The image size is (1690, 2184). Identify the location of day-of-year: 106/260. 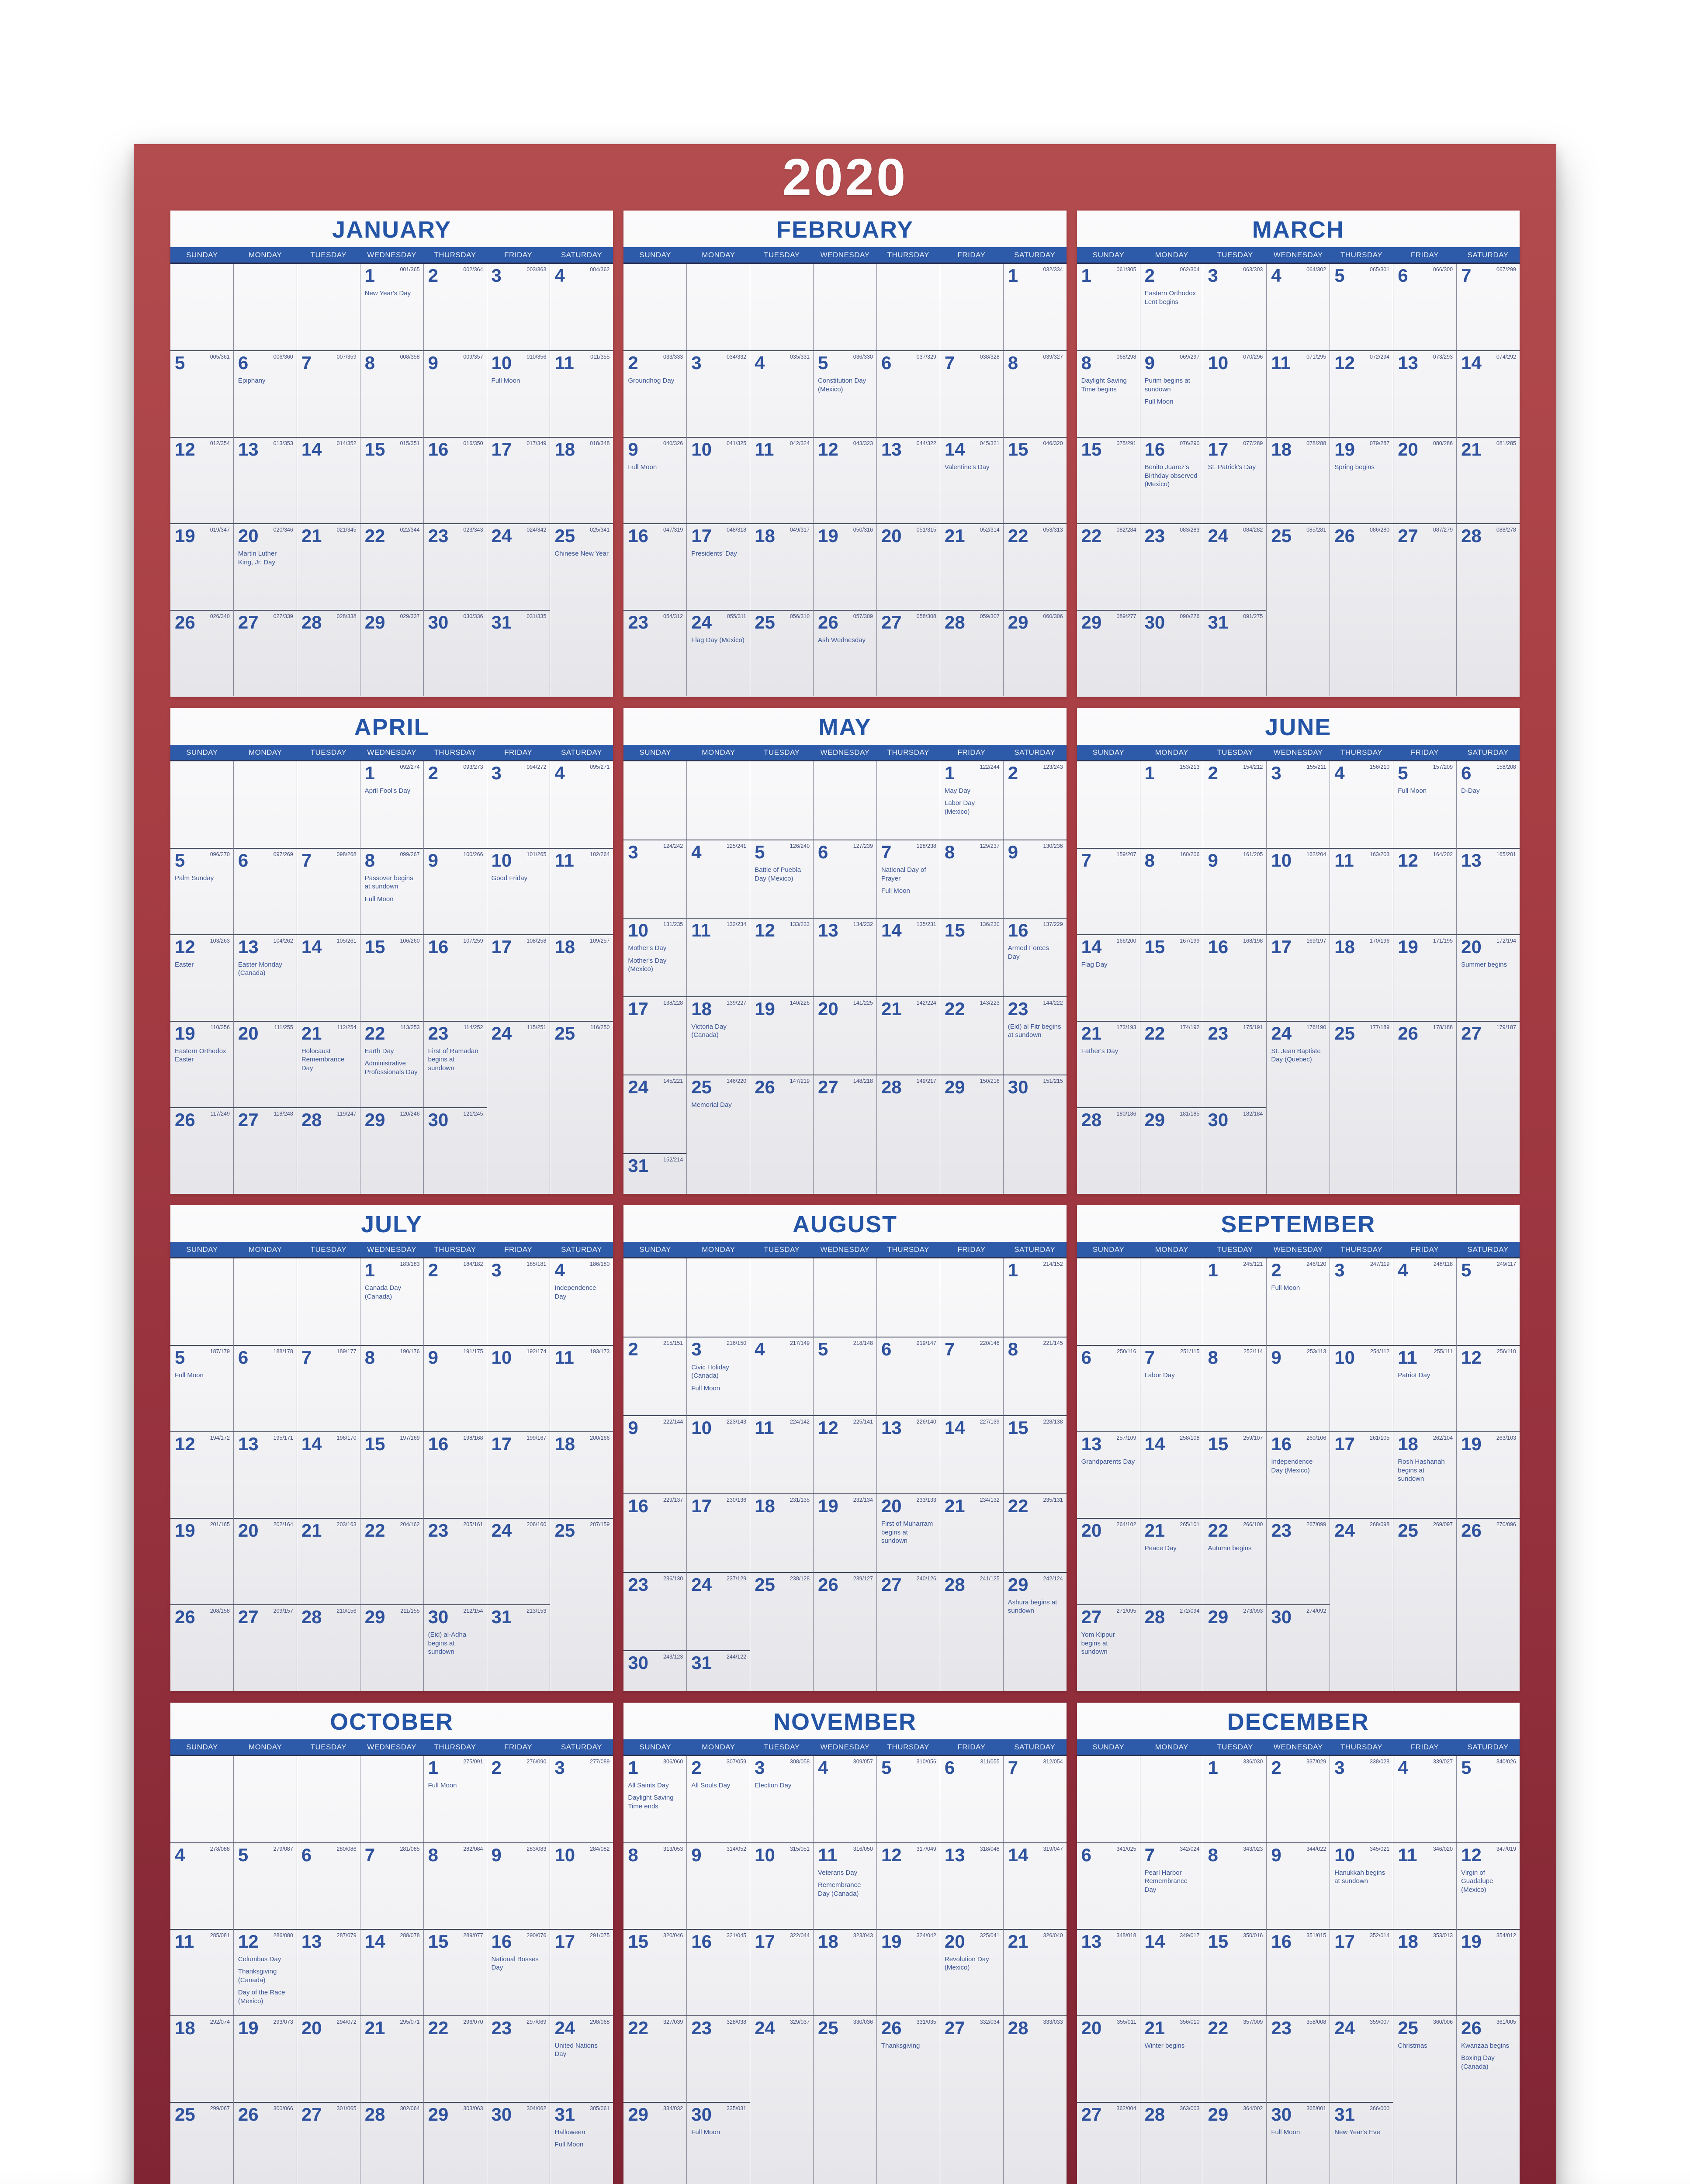
(410, 940).